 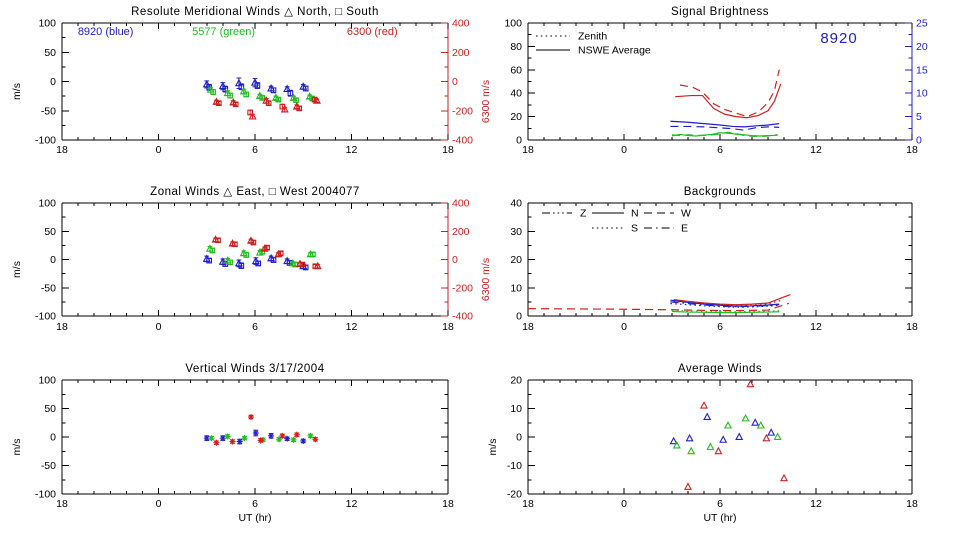 I want to click on data-line-red-dashed, so click(x=729, y=93).